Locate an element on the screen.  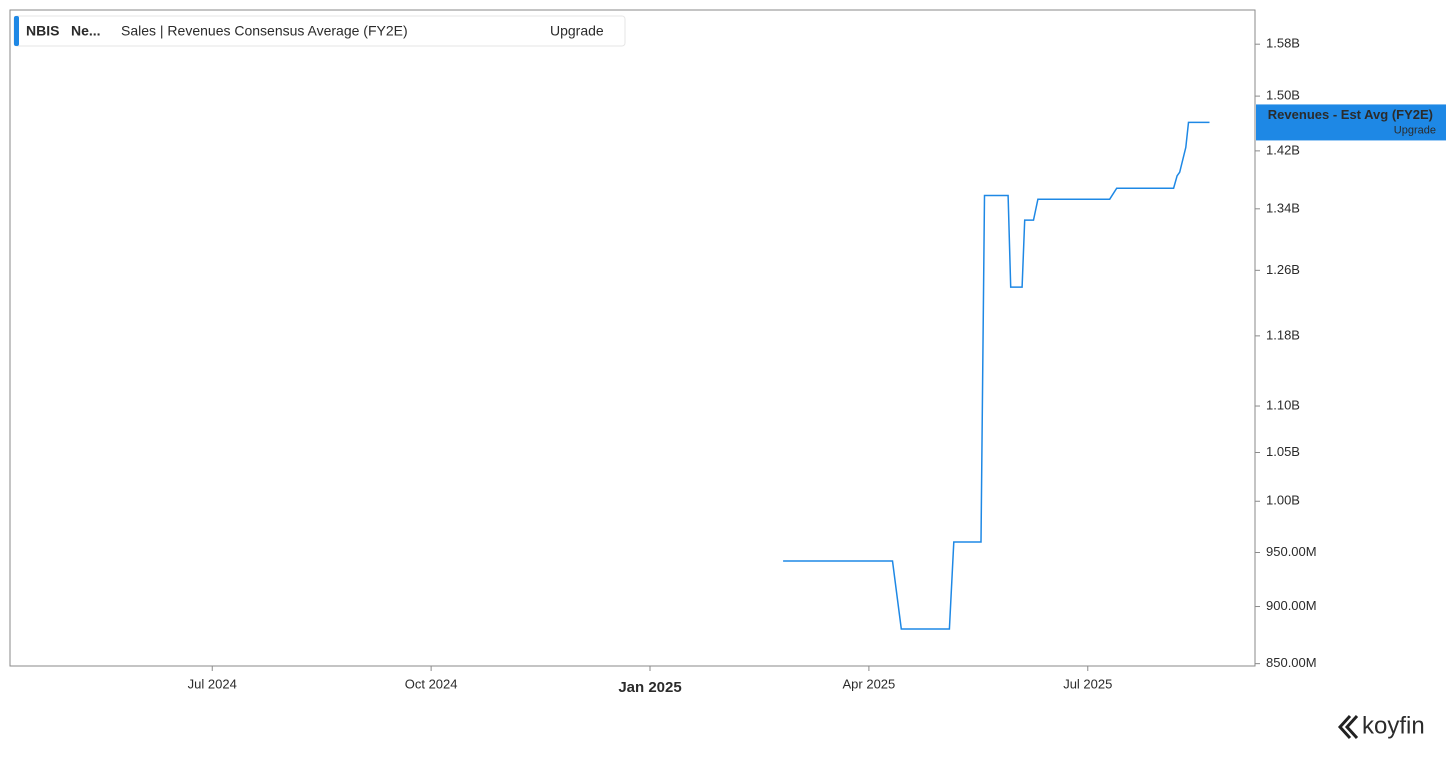
y-tick-label: 1.34B is located at coordinates (1283, 207).